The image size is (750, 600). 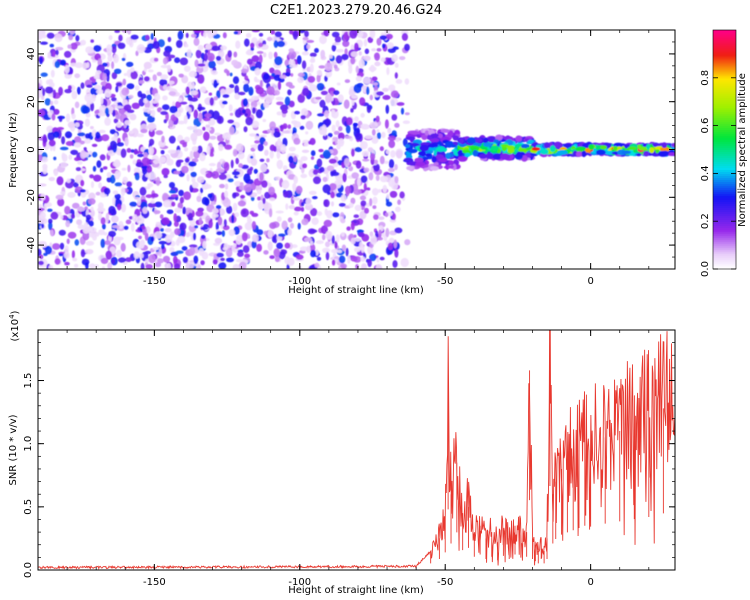 I want to click on colorbar-tick-label: 0.0, so click(x=705, y=269).